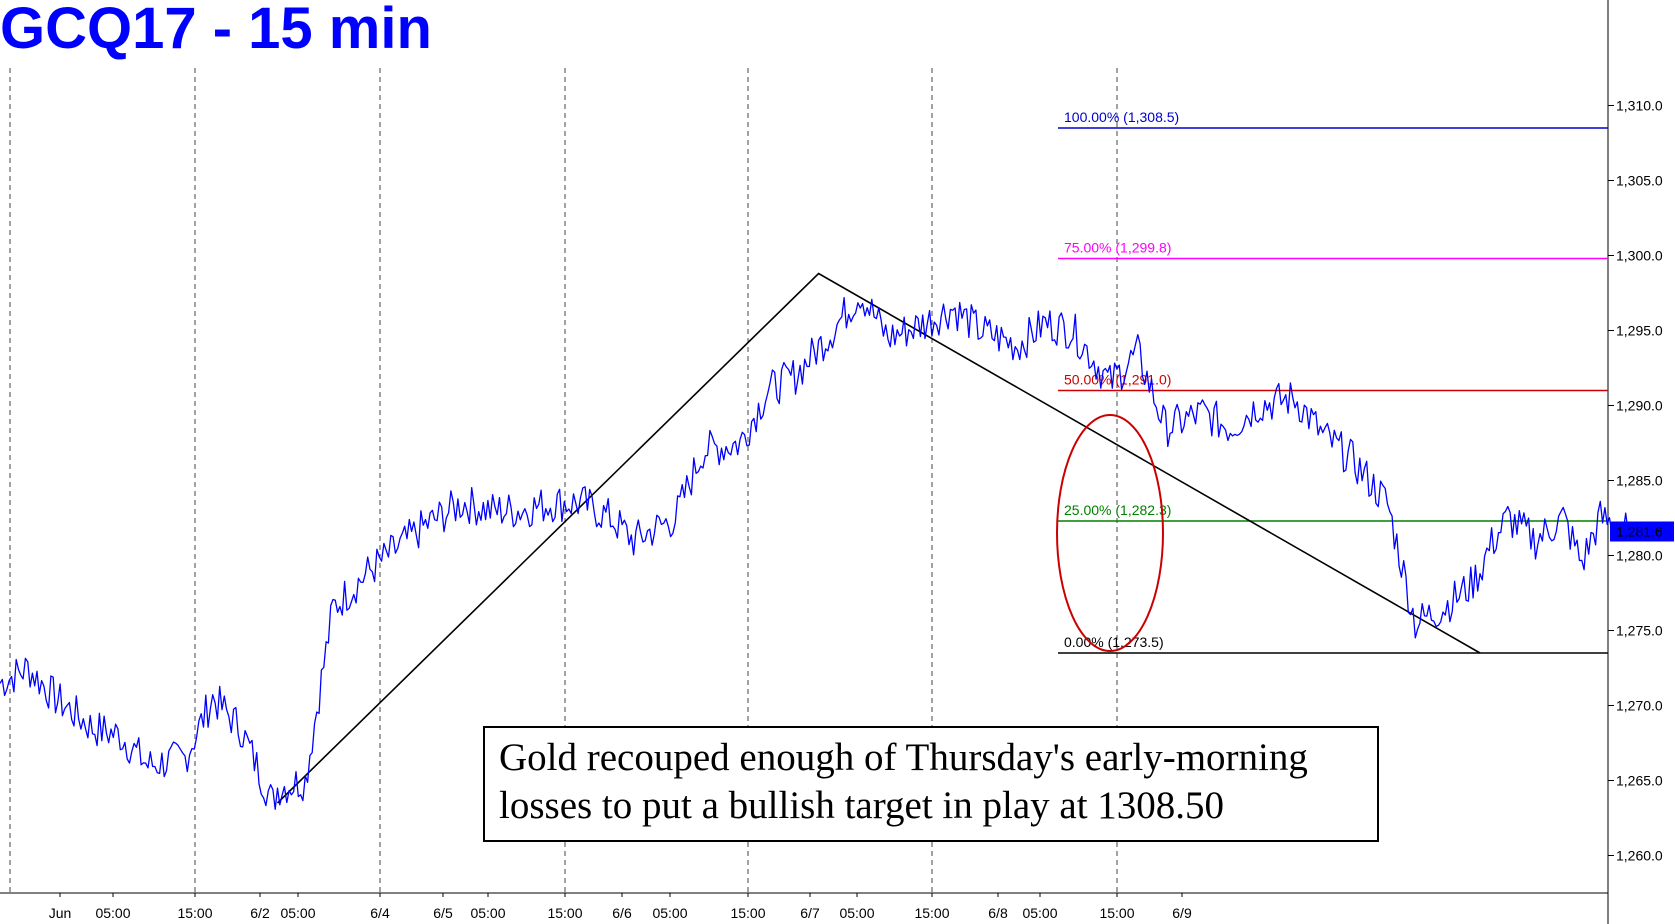 This screenshot has height=924, width=1675. Describe the element at coordinates (60, 913) in the screenshot. I see `x-tick-label: Jun` at that location.